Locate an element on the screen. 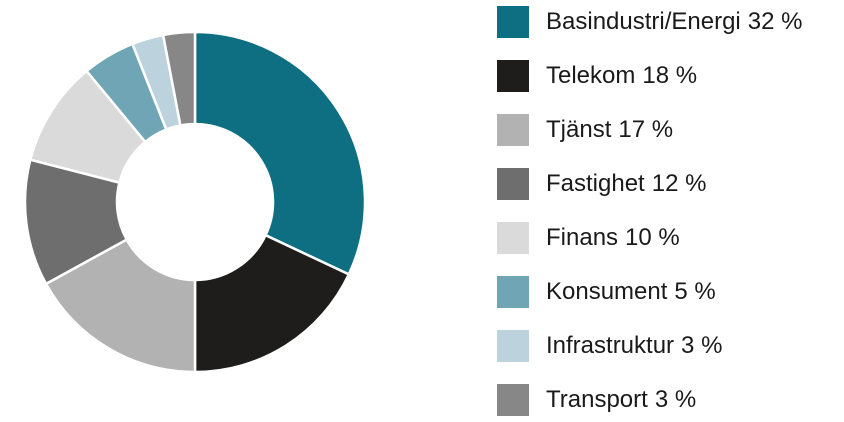 This screenshot has width=844, height=422. legend-name: Tjänst is located at coordinates (579, 129).